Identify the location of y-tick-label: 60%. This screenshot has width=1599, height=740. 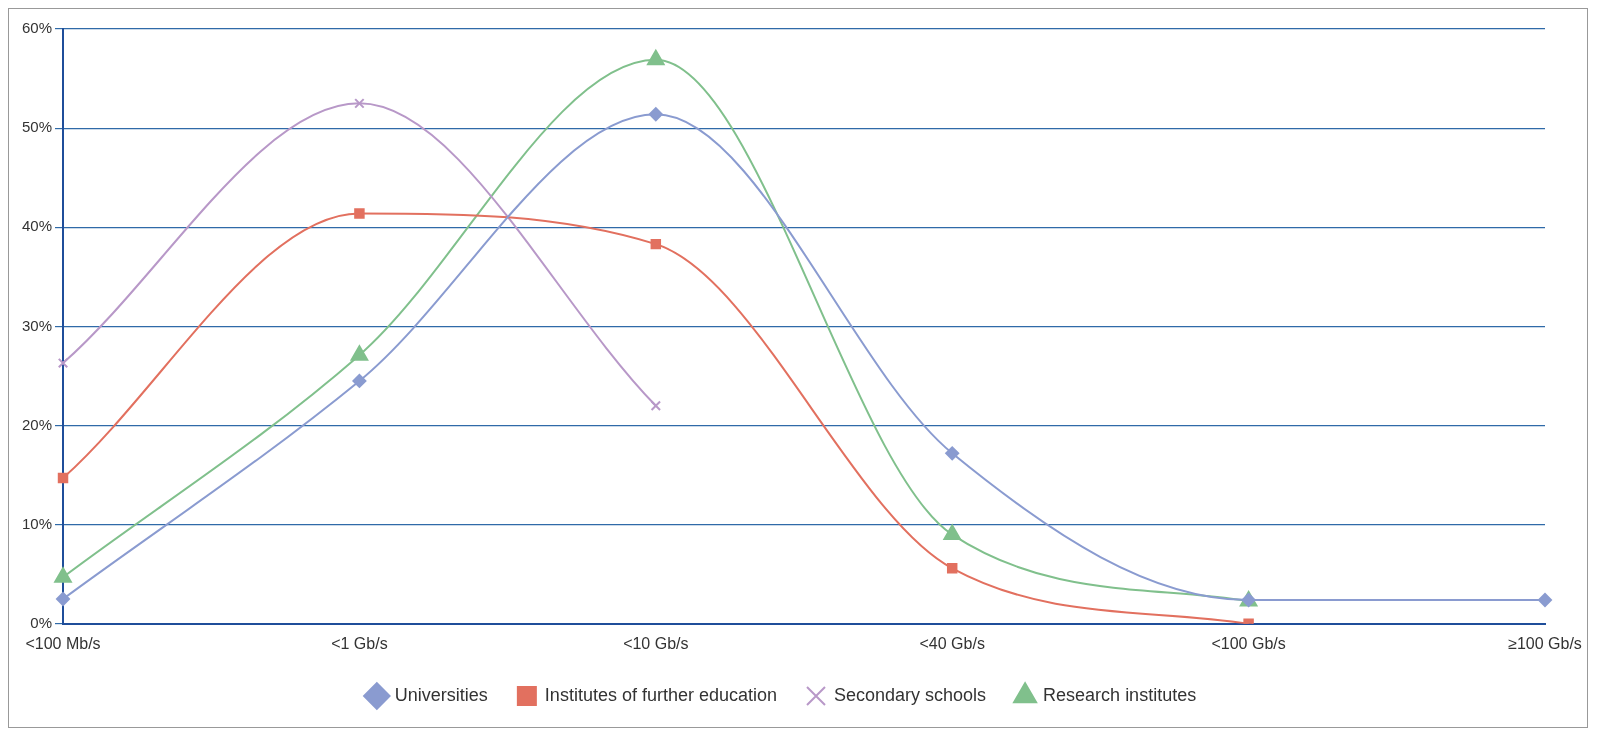
(37, 28).